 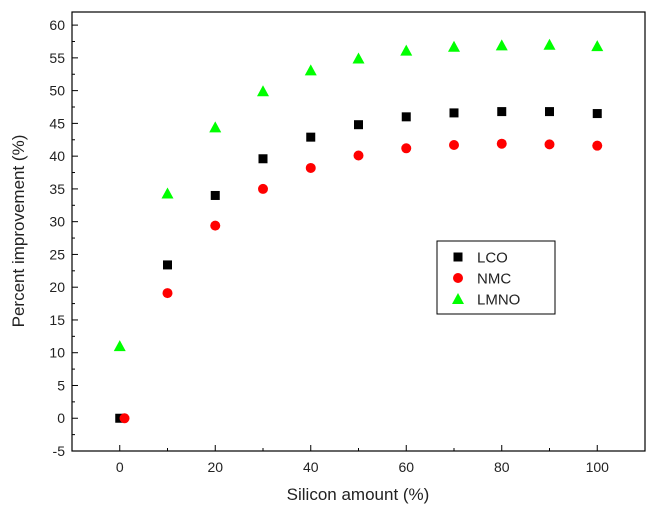 I want to click on y-tick-label: 55, so click(x=57, y=58).